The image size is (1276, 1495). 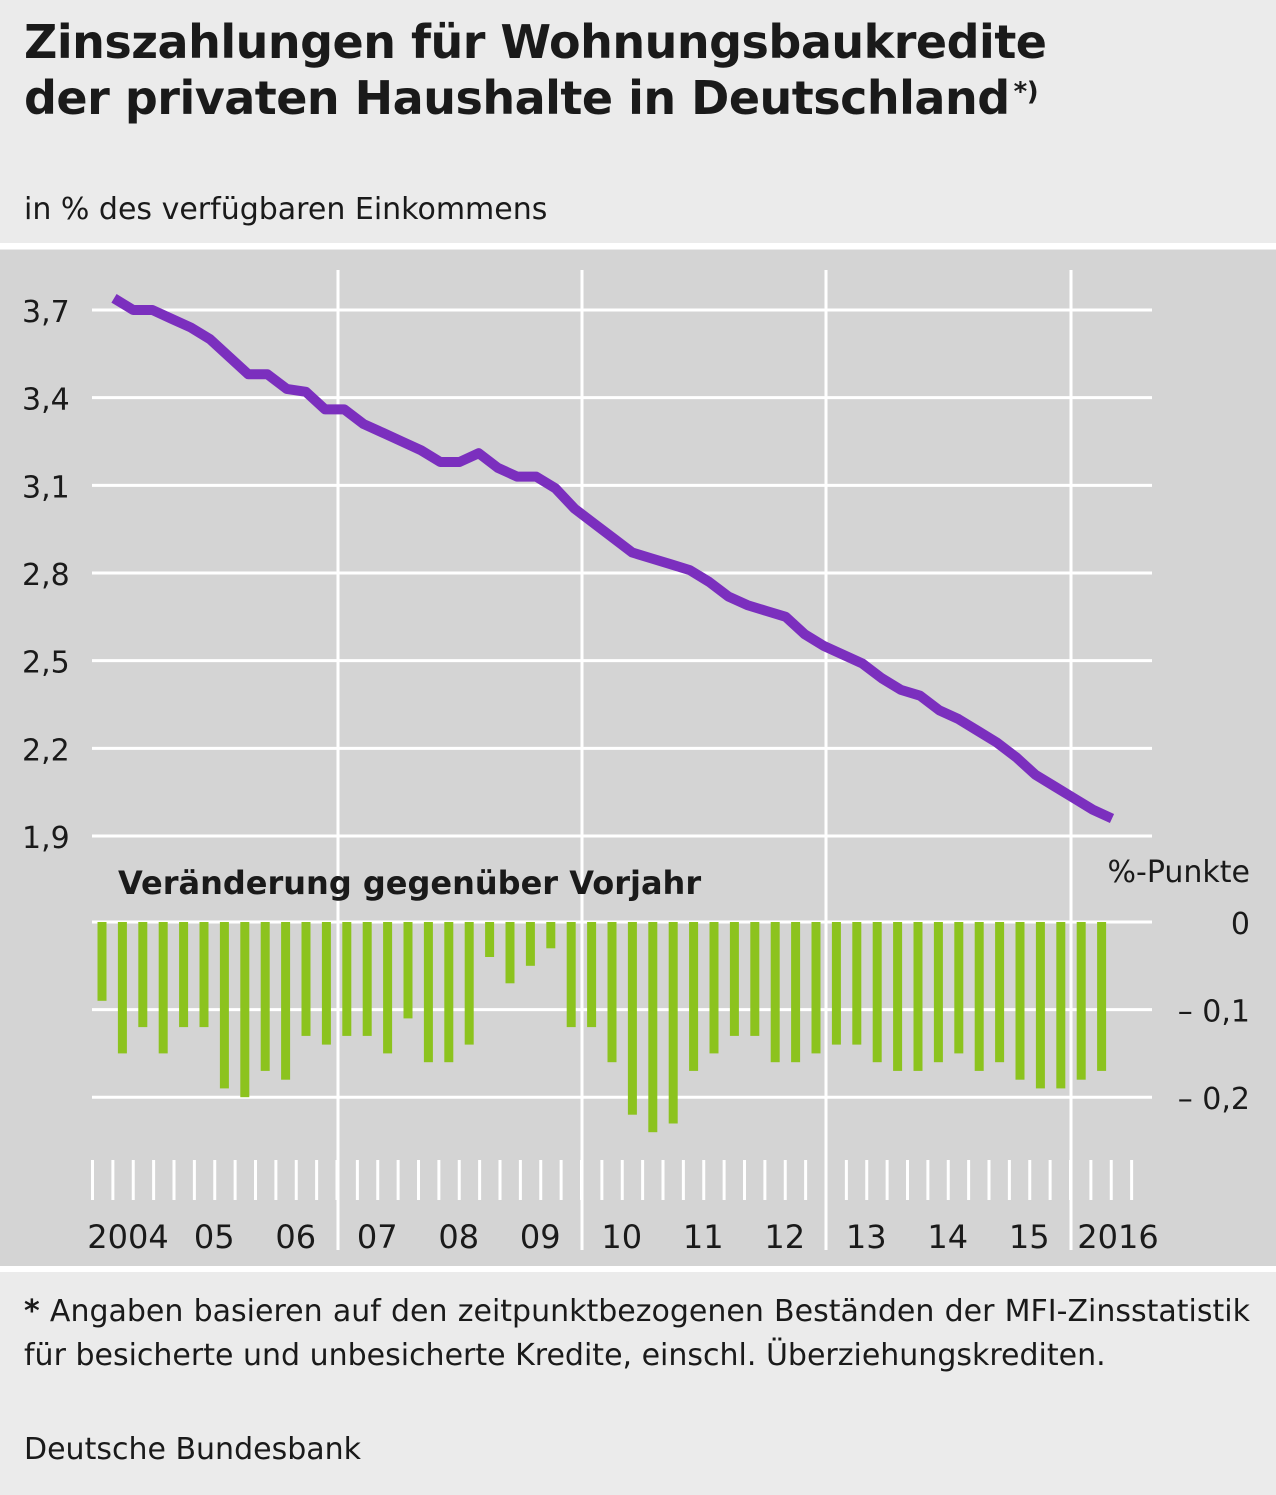 I want to click on x-year-label: 2004, so click(x=127, y=1237).